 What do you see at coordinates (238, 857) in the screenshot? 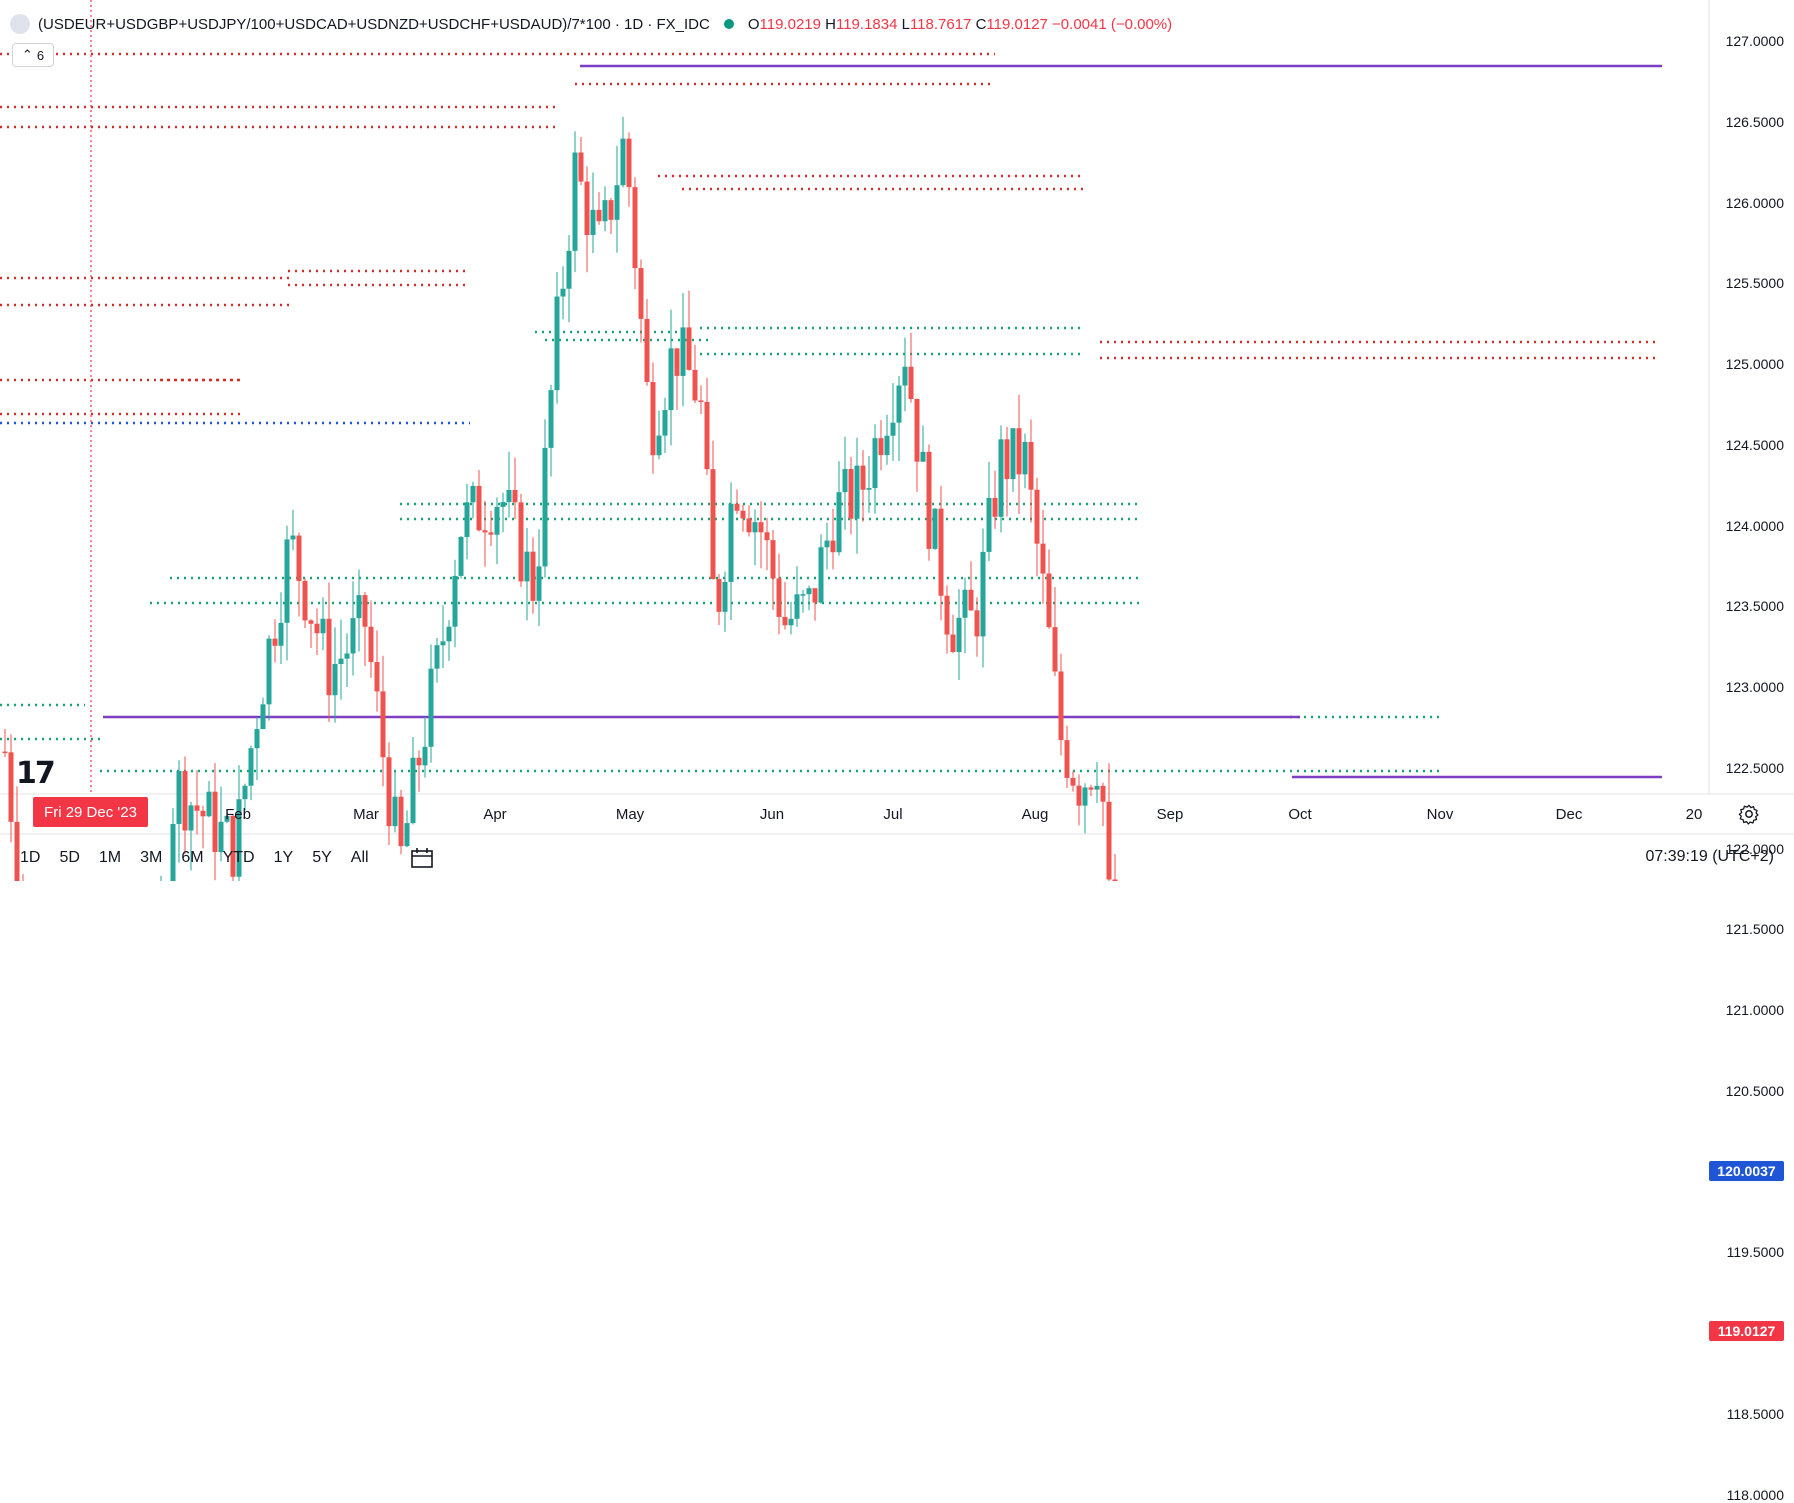
I see `range-ytd: YTD` at bounding box center [238, 857].